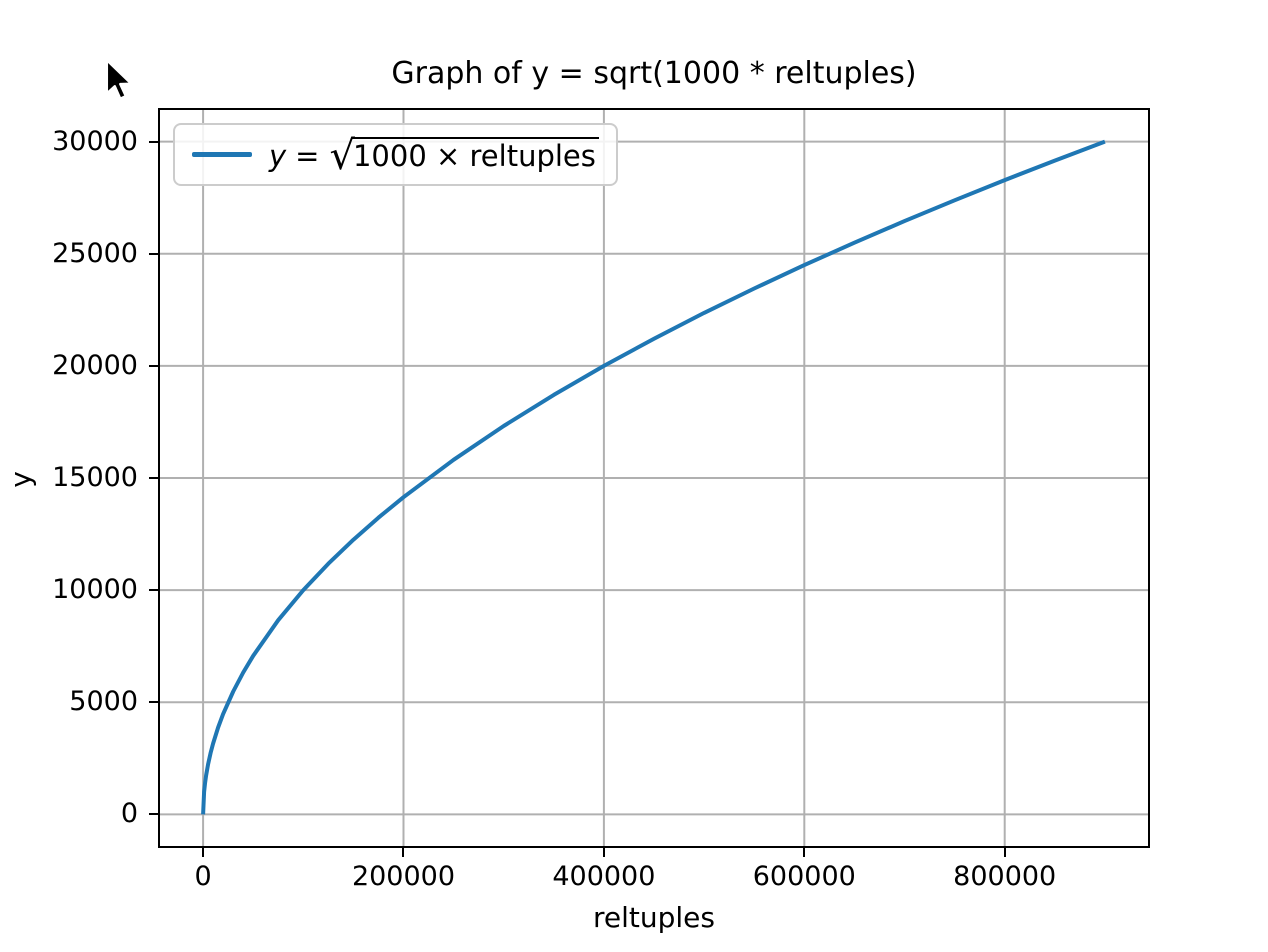  Describe the element at coordinates (1005, 876) in the screenshot. I see `x-tick-label-4: 800000` at that location.